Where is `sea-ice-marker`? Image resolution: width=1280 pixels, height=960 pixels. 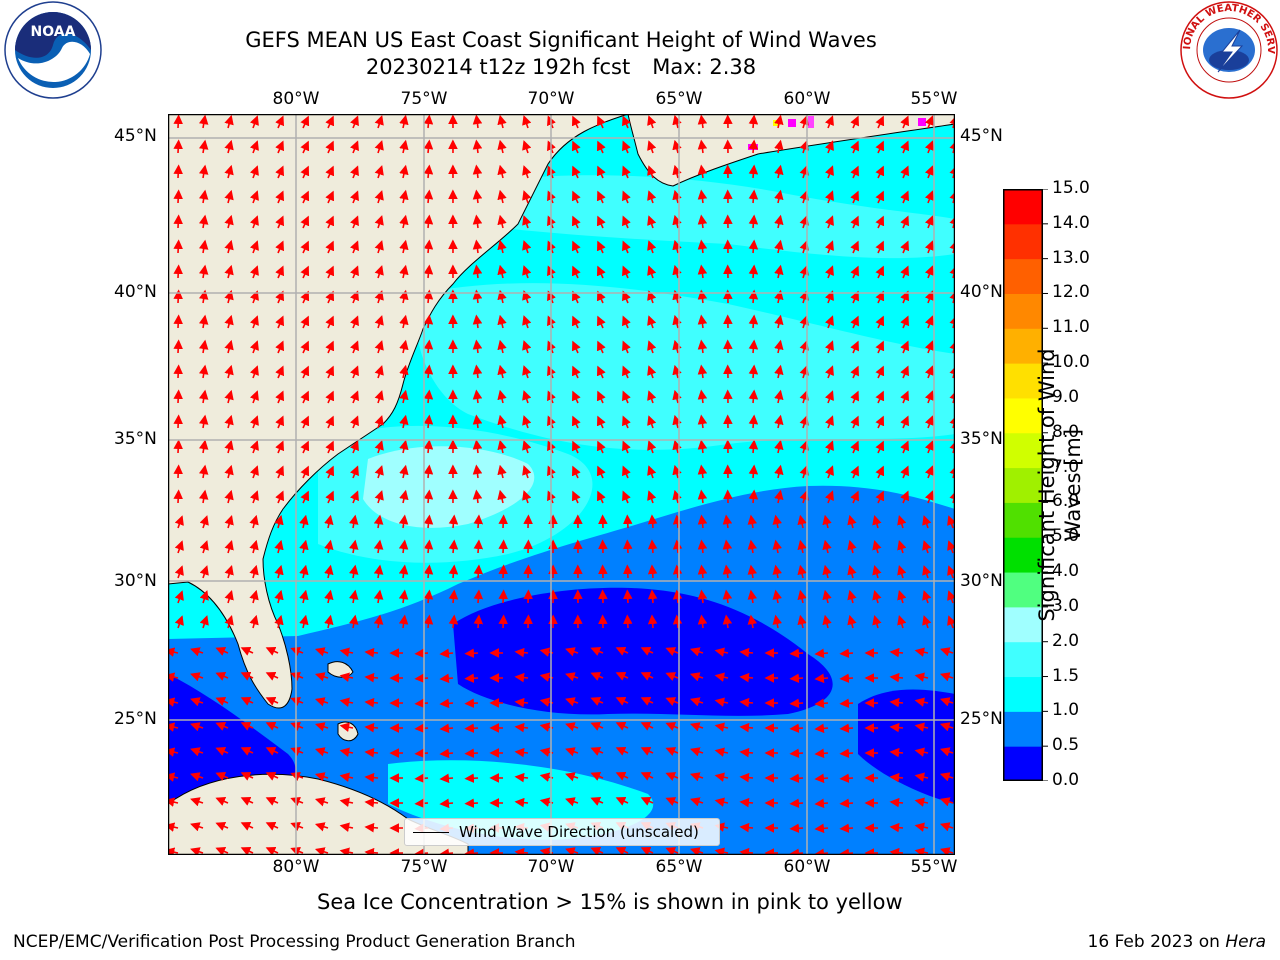
sea-ice-marker is located at coordinates (811, 122).